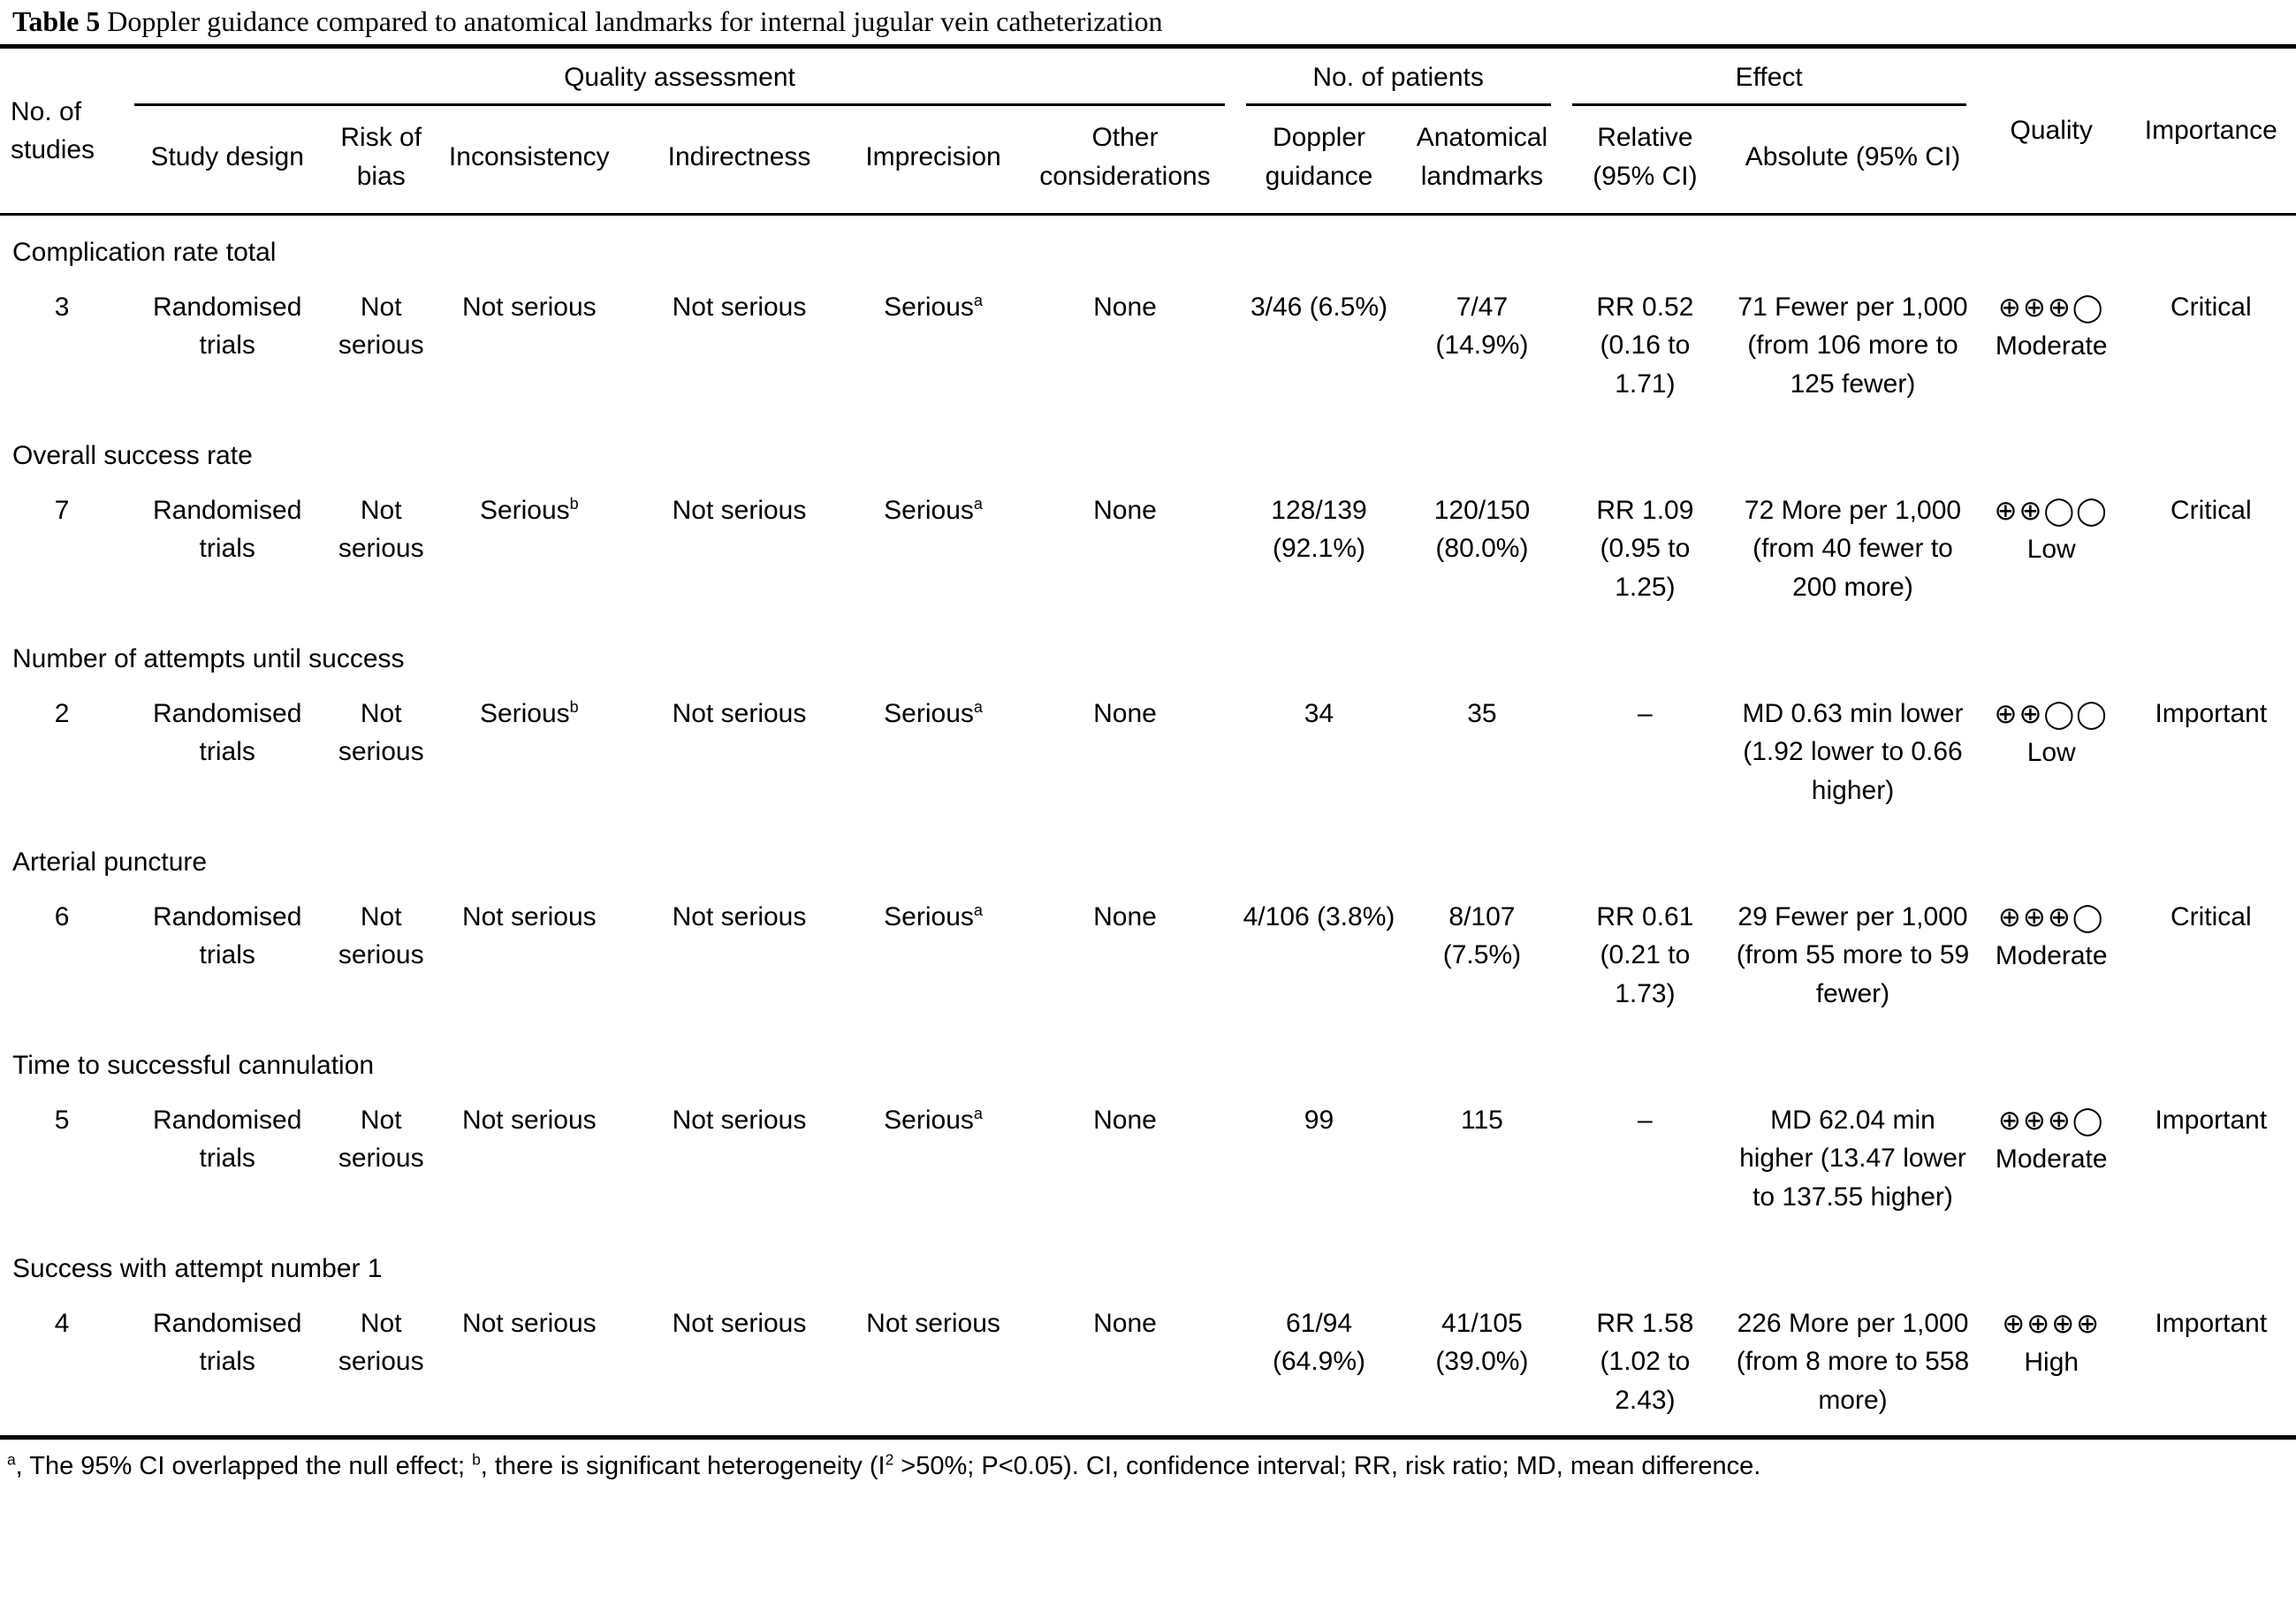 This screenshot has height=1619, width=2296. I want to click on section-title: Time to successful cannulation, so click(193, 1065).